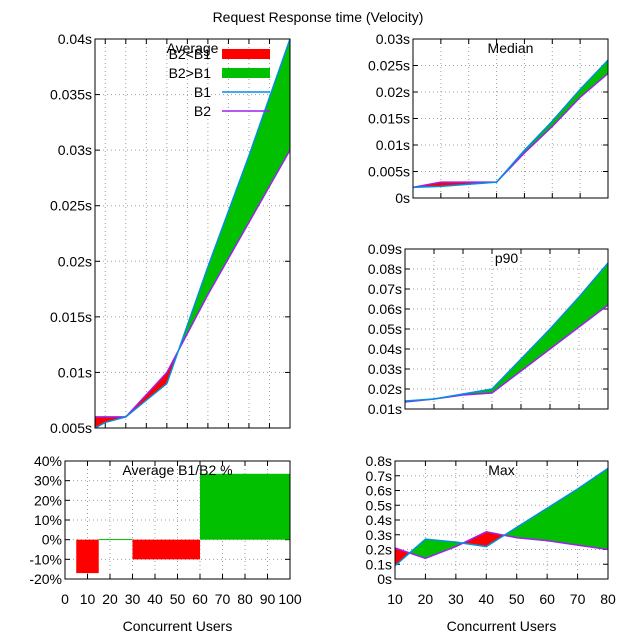 The image size is (640, 640). Describe the element at coordinates (393, 145) in the screenshot. I see `median-ytick-label: 0.01s` at that location.